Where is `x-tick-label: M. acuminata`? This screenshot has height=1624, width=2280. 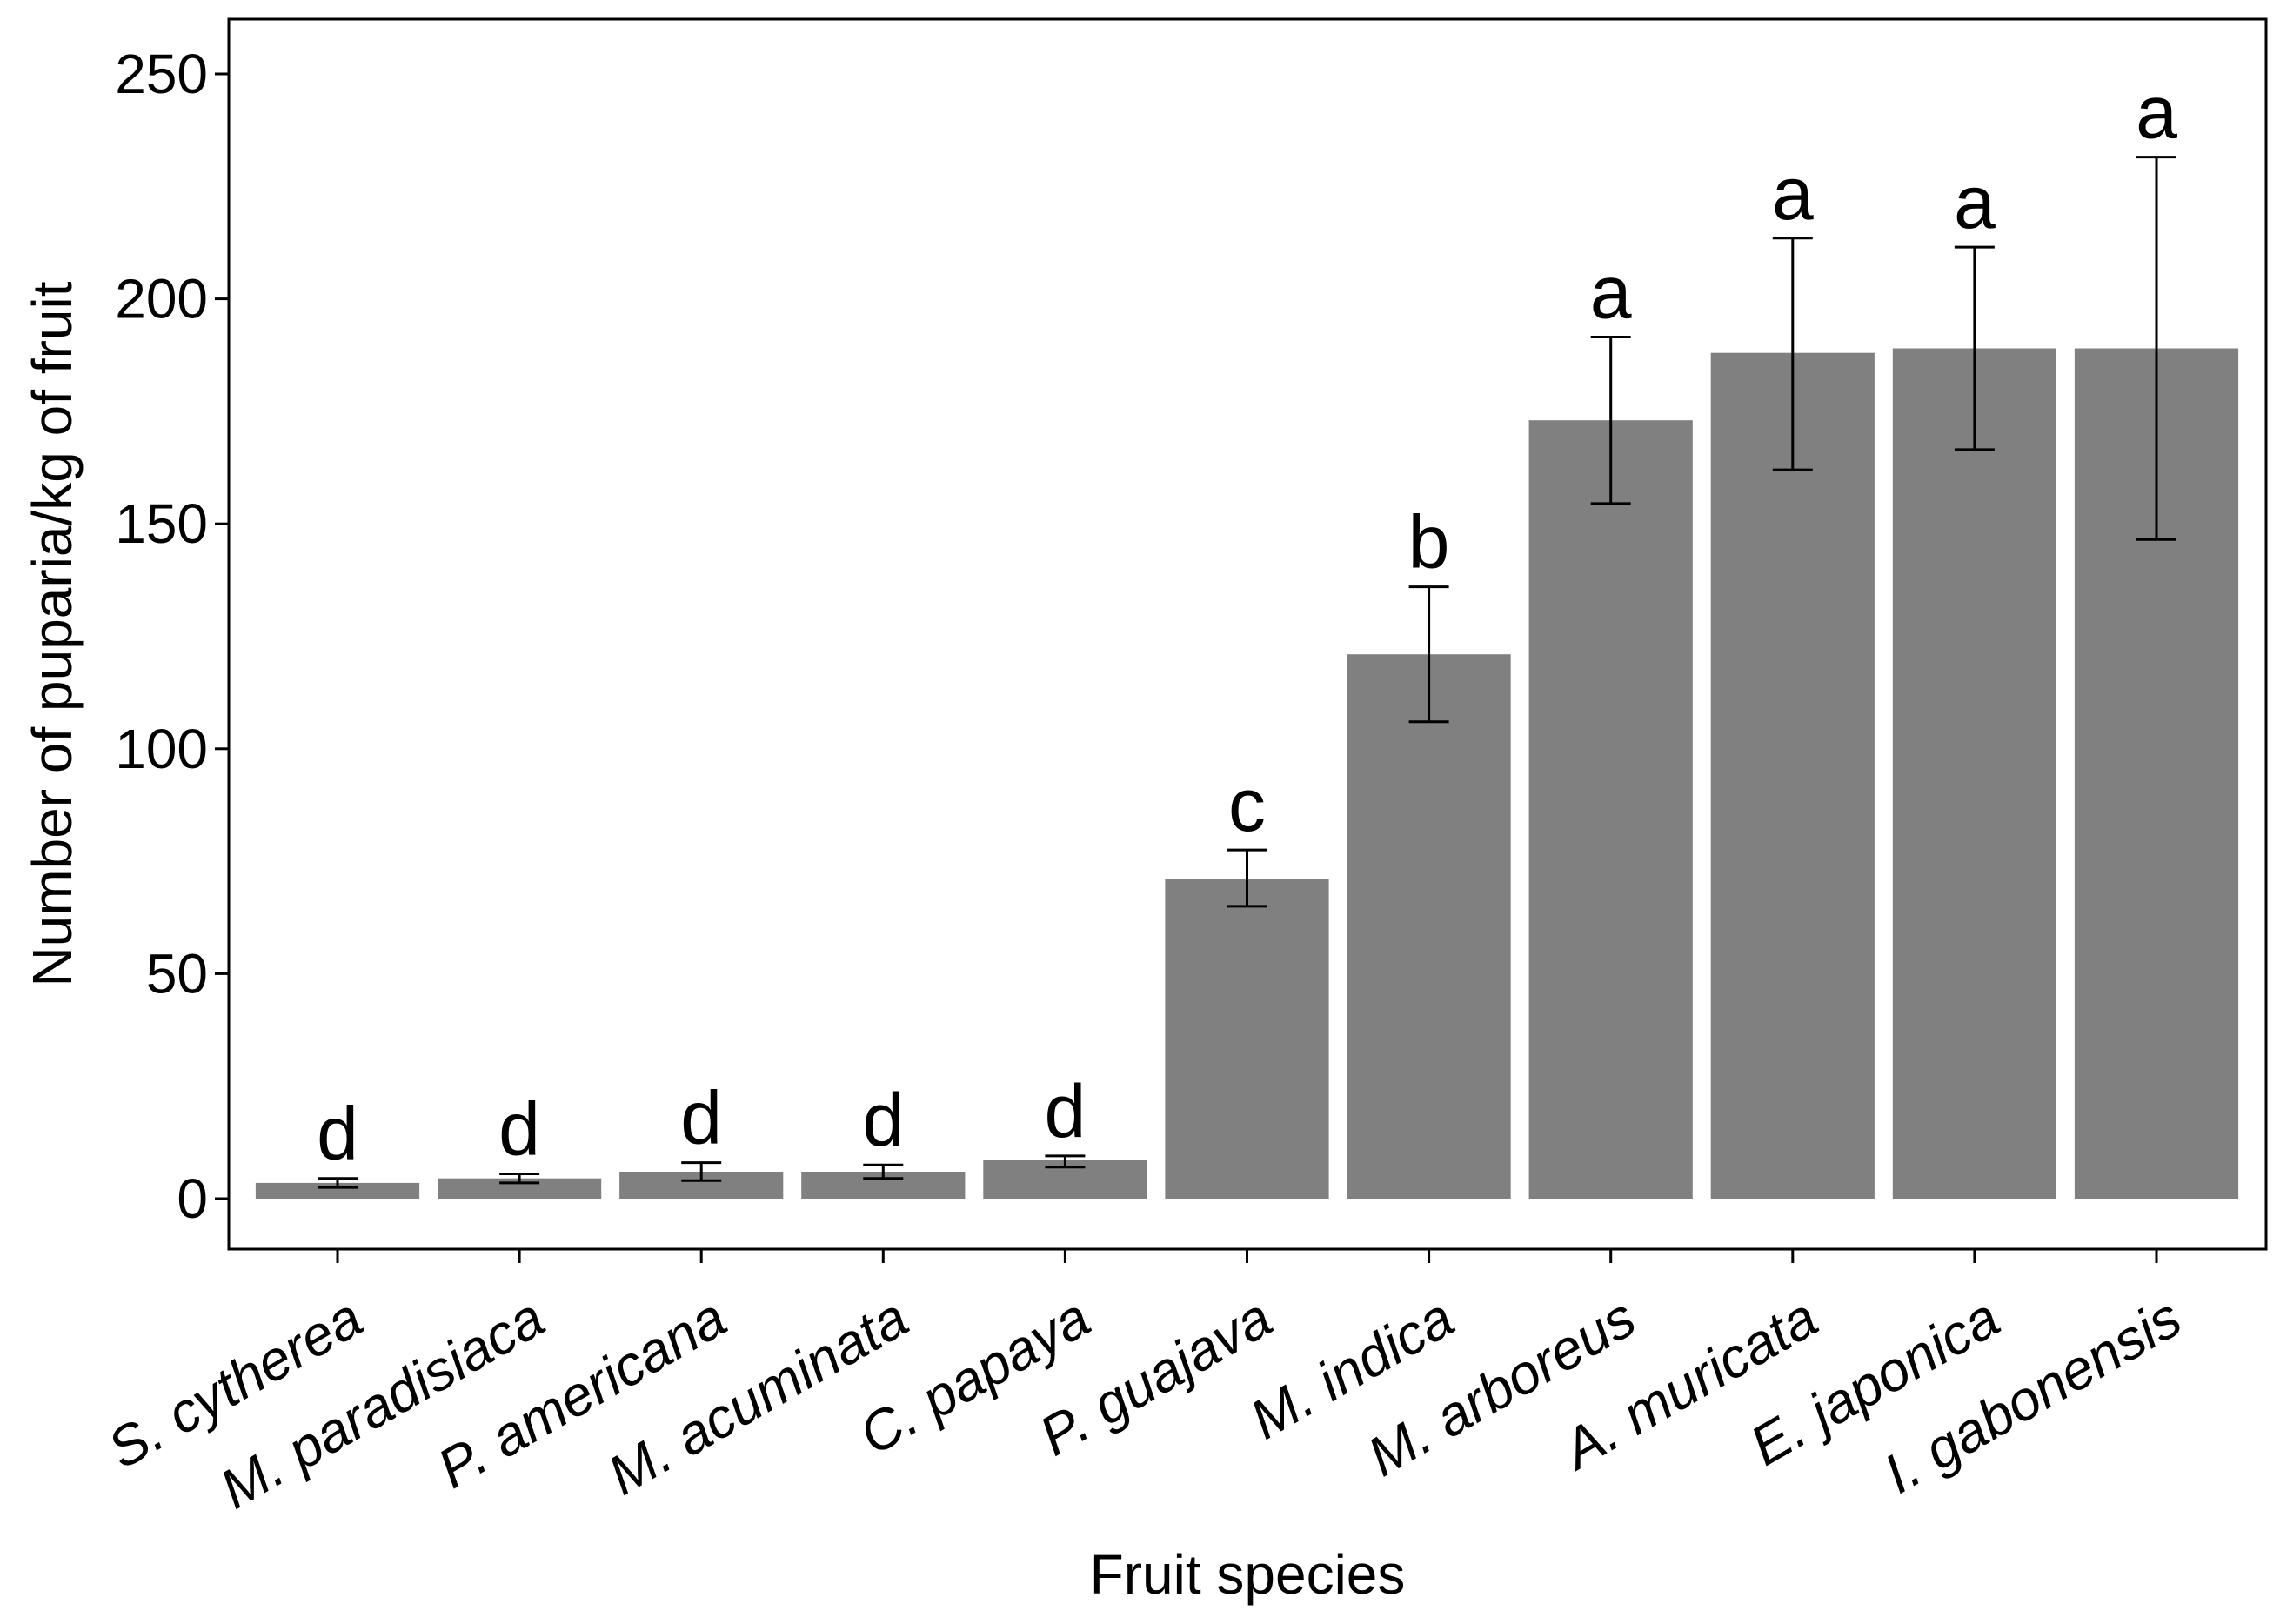
x-tick-label: M. acuminata is located at coordinates (759, 1397).